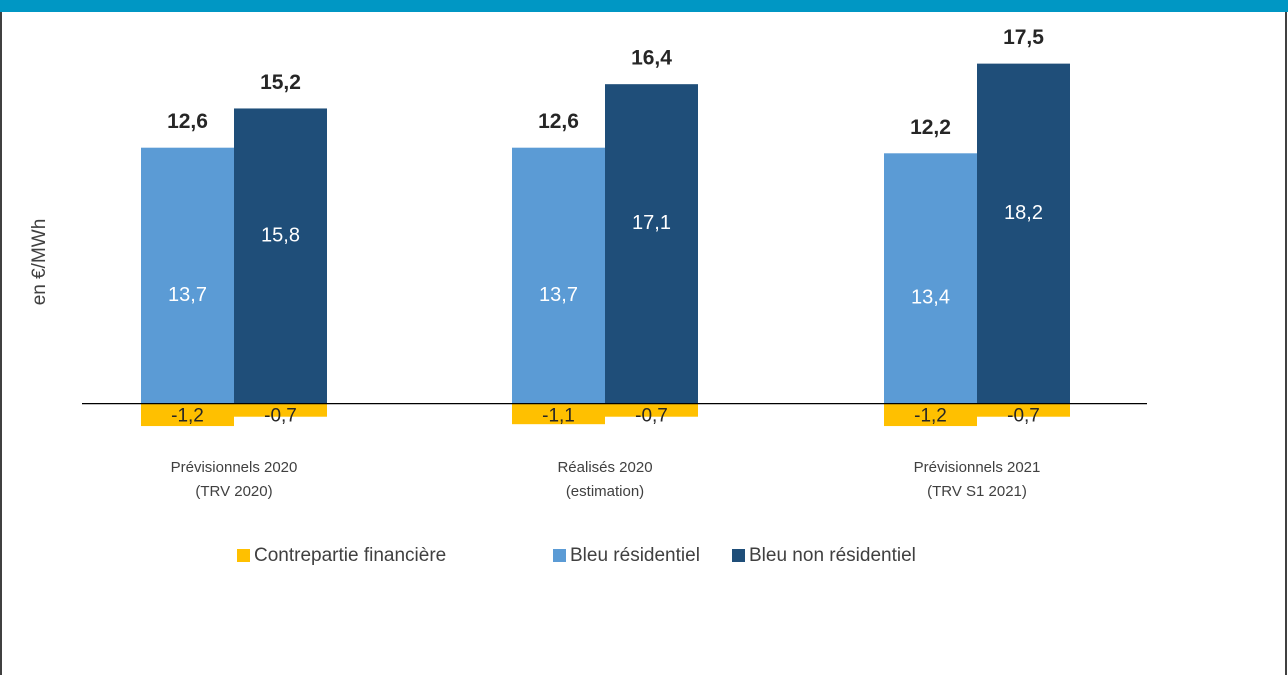  Describe the element at coordinates (930, 298) in the screenshot. I see `value-label: 13,4` at that location.